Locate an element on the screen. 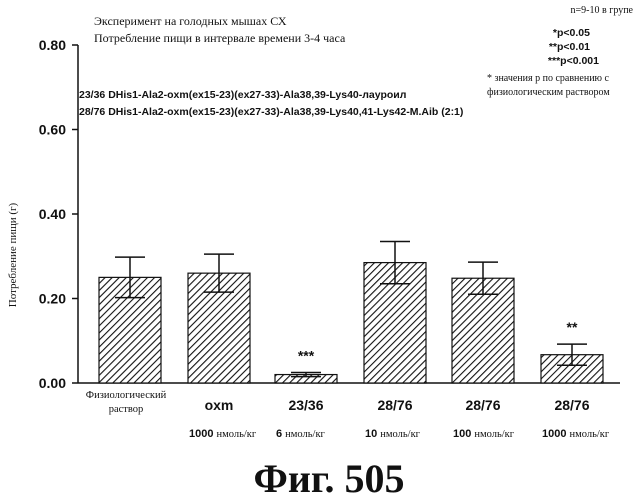 This screenshot has height=500, width=644. y-ticks: 0.00 0.20 0.40 0.60 0.80 is located at coordinates (58, 214).